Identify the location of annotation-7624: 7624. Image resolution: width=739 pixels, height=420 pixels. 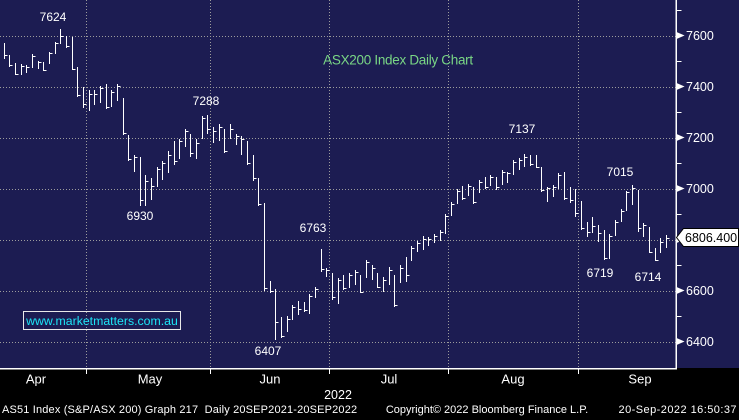
(53, 17).